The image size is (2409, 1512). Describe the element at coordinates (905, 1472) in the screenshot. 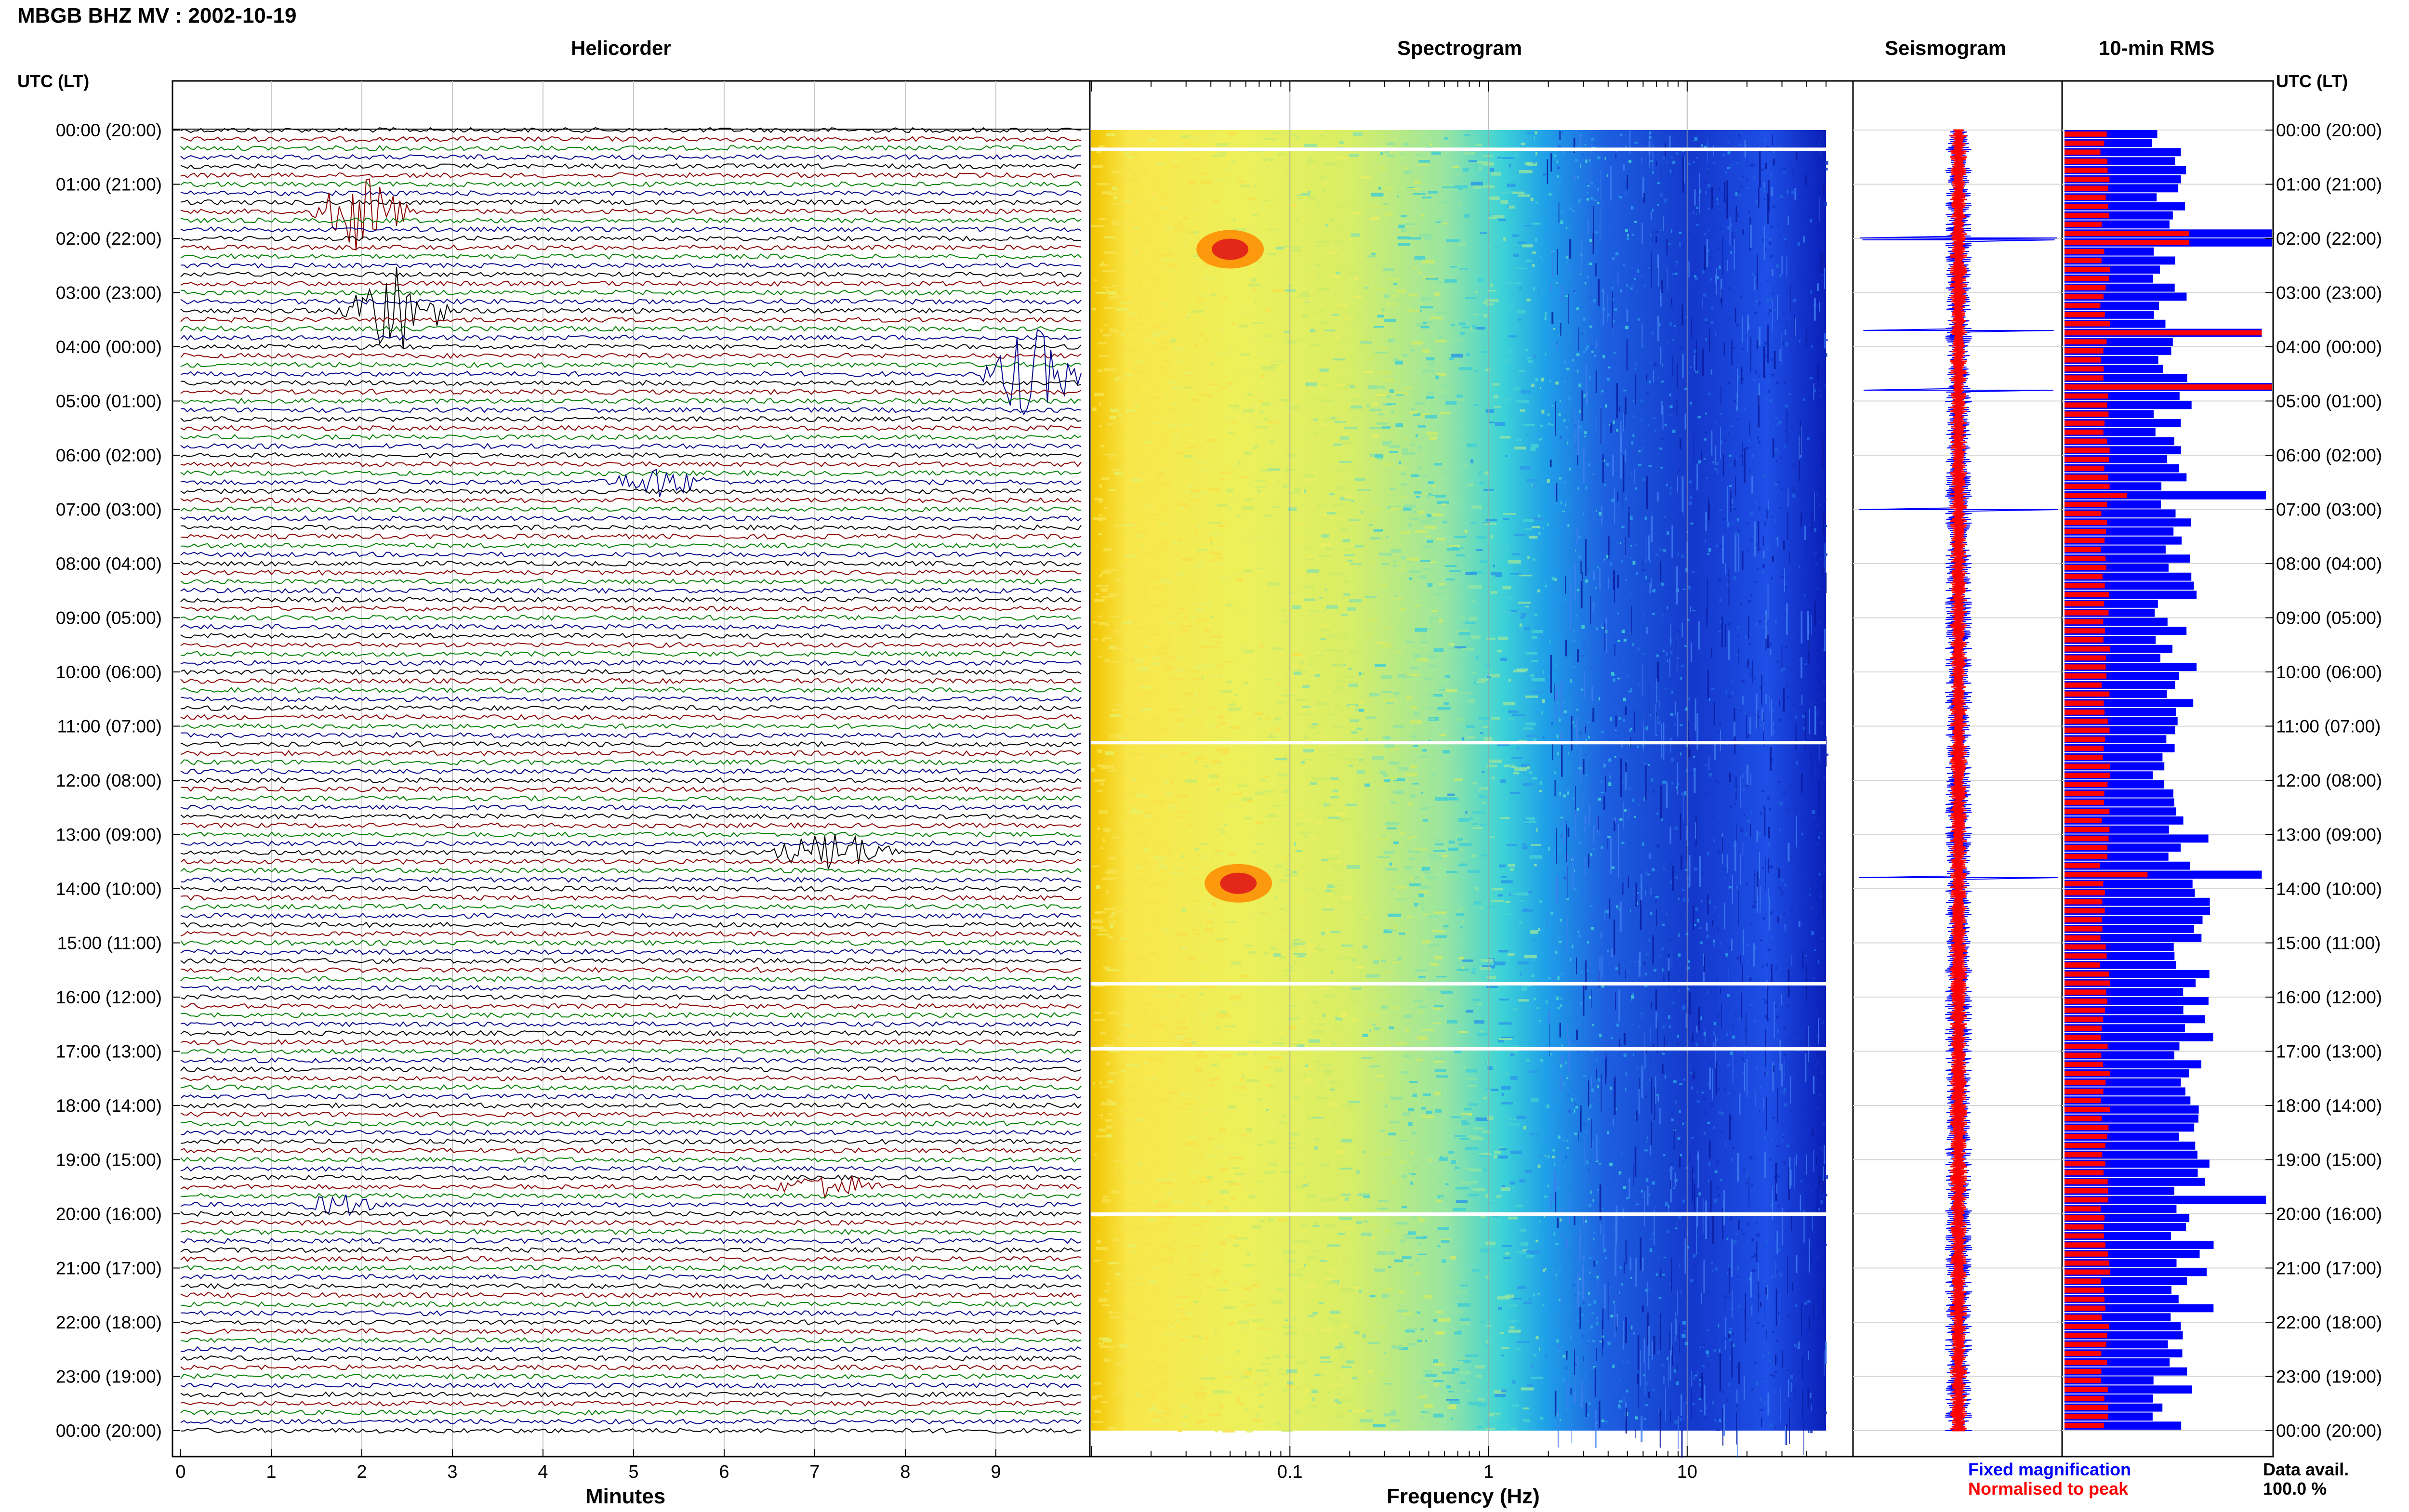

I see `helicorder-x-tick-label: 8` at that location.